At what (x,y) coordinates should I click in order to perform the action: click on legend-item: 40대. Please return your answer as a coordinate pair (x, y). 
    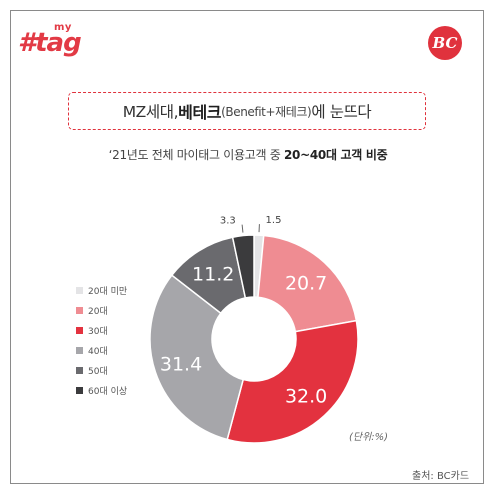
    Looking at the image, I should click on (101, 350).